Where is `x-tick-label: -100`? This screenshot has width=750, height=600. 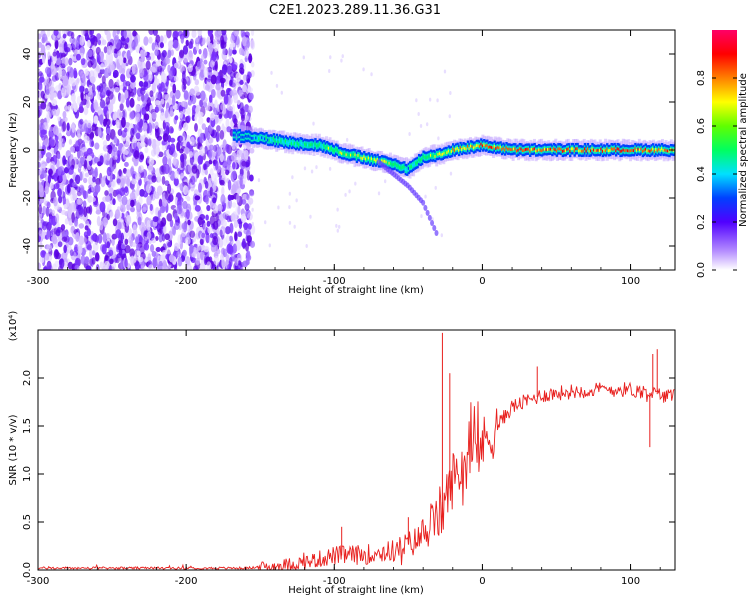
x-tick-label: -100 is located at coordinates (334, 281).